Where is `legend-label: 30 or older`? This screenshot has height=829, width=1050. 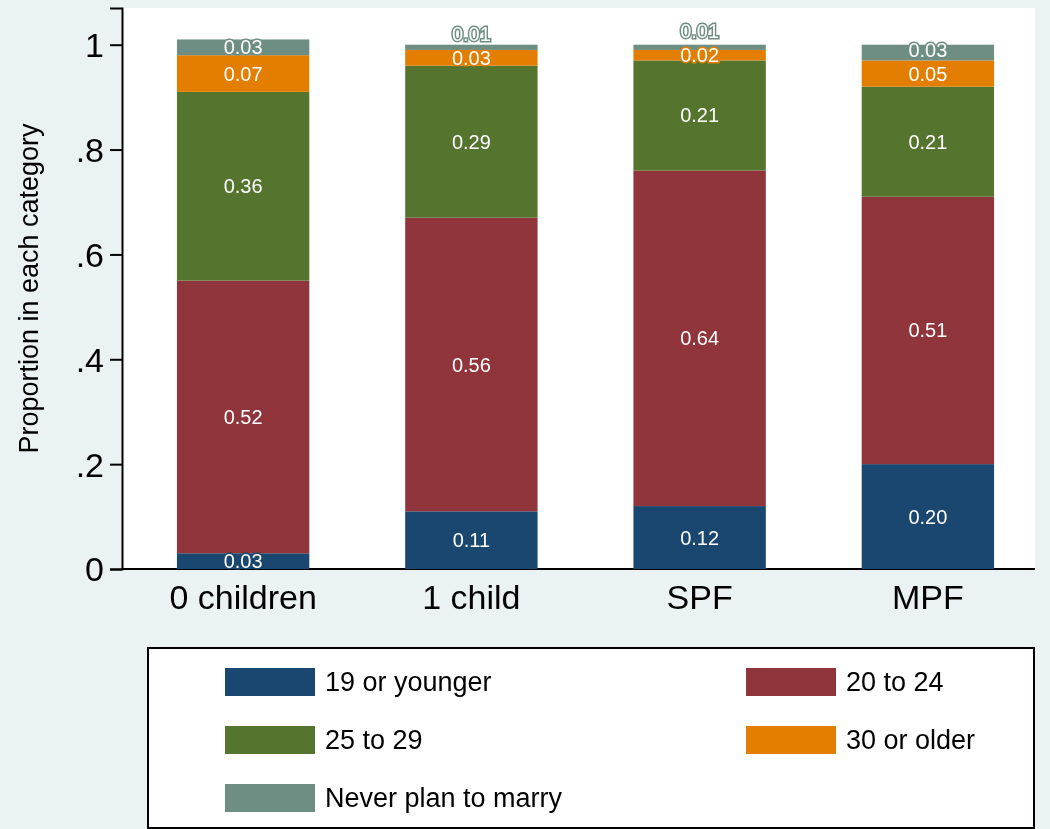 legend-label: 30 or older is located at coordinates (911, 740).